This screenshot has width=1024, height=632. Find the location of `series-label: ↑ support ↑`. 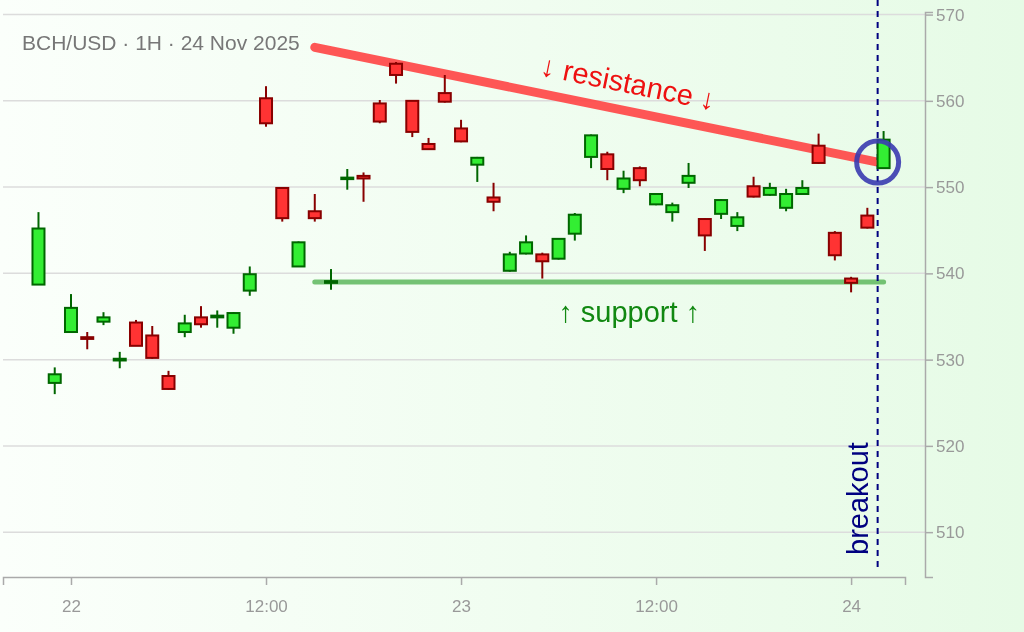

series-label: ↑ support ↑ is located at coordinates (629, 311).